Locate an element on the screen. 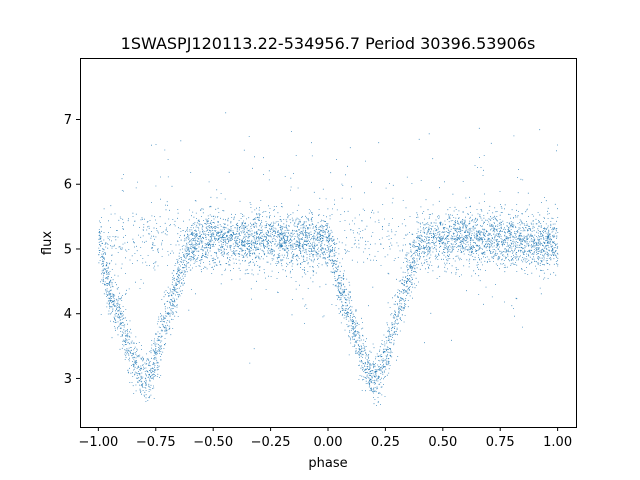 Image resolution: width=640 pixels, height=480 pixels. x-axis-label: phase is located at coordinates (327, 463).